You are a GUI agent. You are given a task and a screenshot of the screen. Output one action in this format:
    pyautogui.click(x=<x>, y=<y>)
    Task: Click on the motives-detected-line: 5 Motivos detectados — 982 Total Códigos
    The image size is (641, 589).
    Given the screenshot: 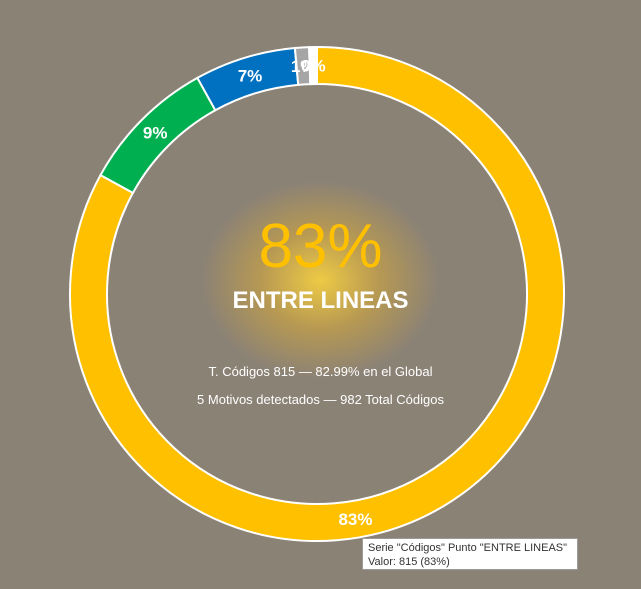 What is the action you would take?
    pyautogui.click(x=320, y=399)
    